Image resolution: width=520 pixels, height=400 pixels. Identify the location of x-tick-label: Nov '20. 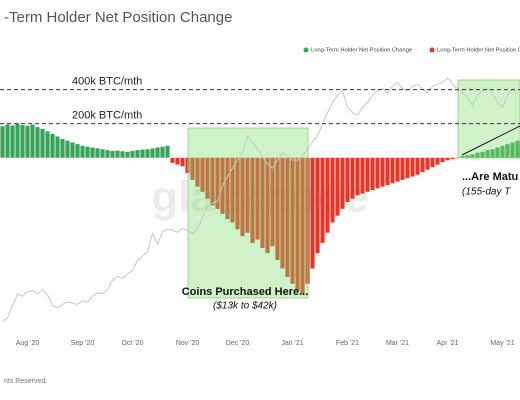
(188, 343).